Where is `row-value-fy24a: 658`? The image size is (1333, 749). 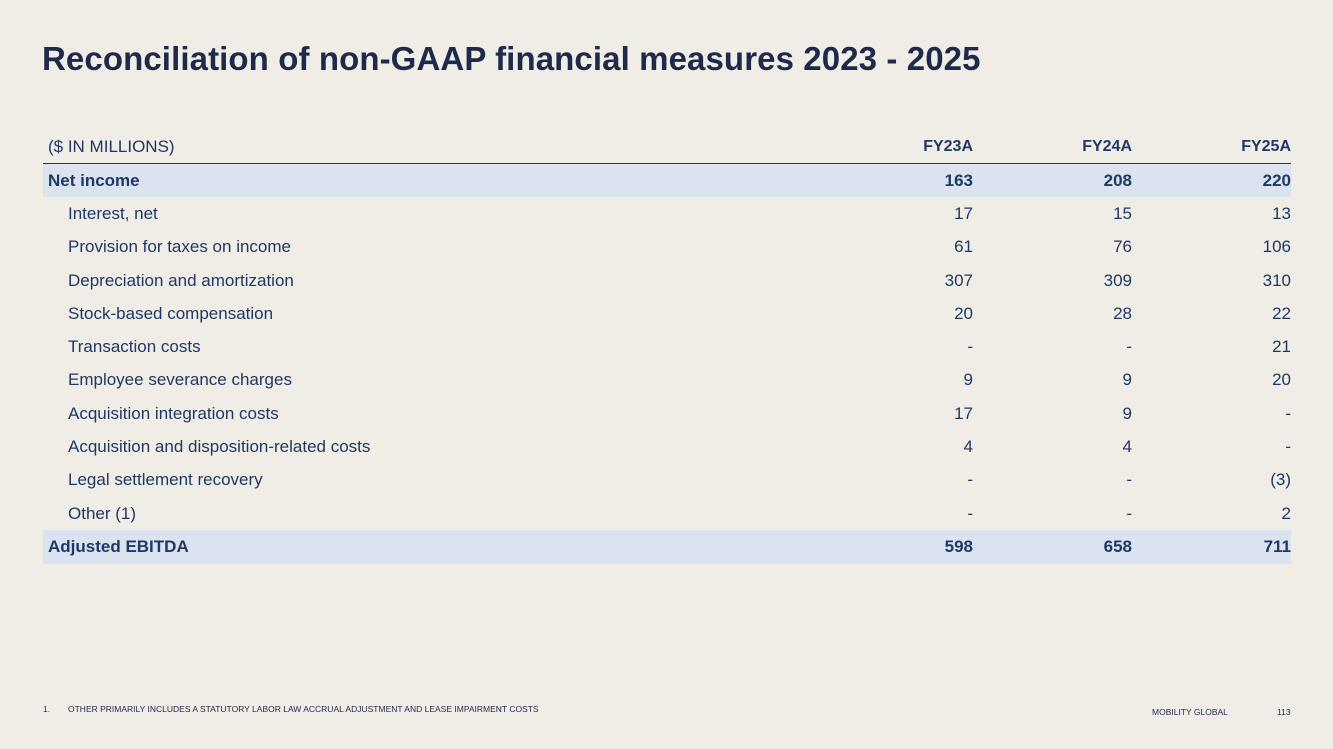 row-value-fy24a: 658 is located at coordinates (1117, 546).